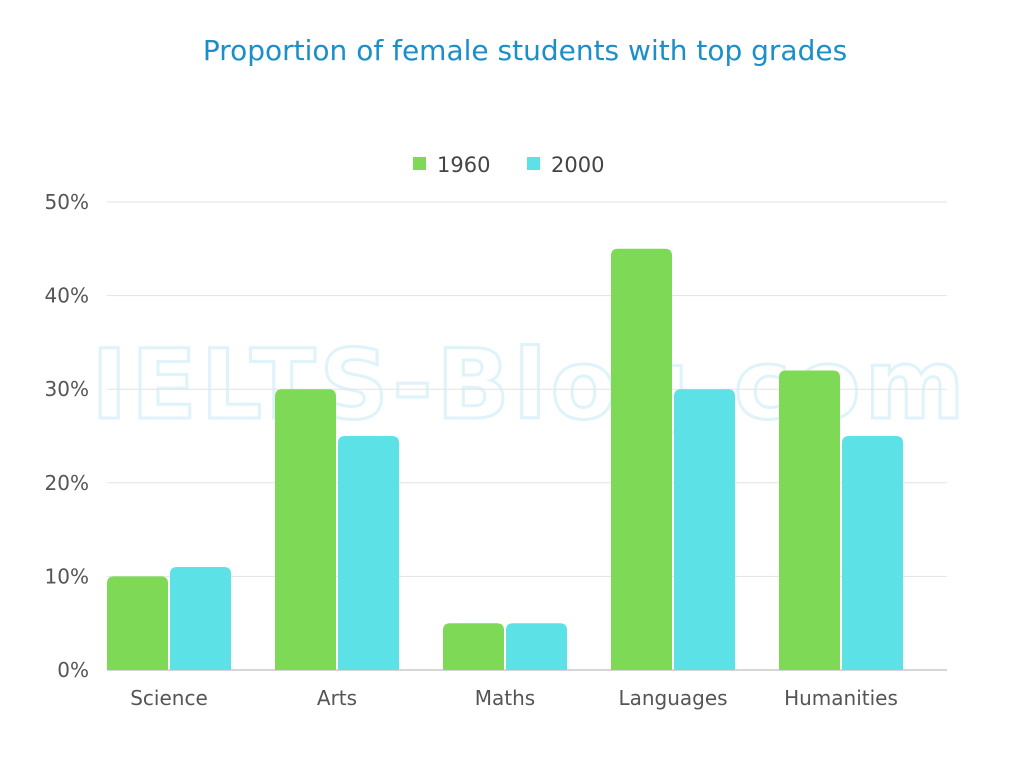 Image resolution: width=1024 pixels, height=768 pixels. What do you see at coordinates (419, 163) in the screenshot?
I see `legend-swatch-1960` at bounding box center [419, 163].